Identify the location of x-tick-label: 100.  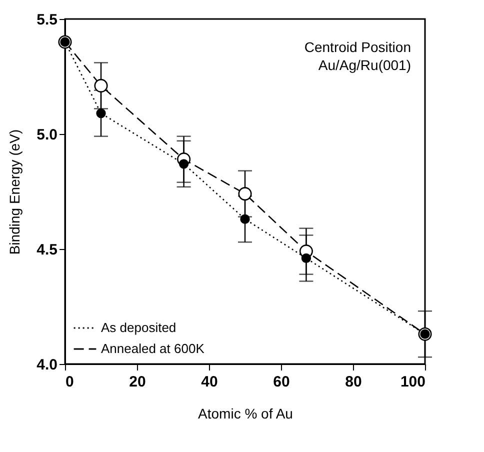
(413, 382).